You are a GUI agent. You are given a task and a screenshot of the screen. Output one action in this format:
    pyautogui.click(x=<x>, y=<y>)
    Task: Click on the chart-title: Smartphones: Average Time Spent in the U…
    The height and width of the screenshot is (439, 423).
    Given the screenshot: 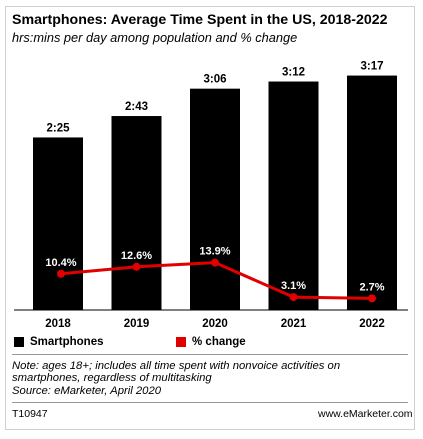 What is the action you would take?
    pyautogui.click(x=200, y=20)
    